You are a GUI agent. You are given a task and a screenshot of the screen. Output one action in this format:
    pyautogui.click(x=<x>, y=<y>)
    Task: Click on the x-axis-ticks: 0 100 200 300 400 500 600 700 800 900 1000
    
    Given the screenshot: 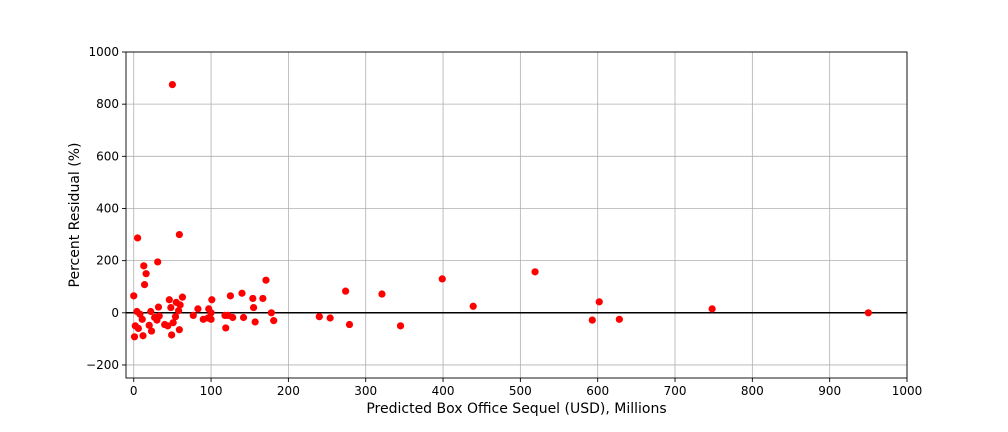 What is the action you would take?
    pyautogui.click(x=526, y=388)
    